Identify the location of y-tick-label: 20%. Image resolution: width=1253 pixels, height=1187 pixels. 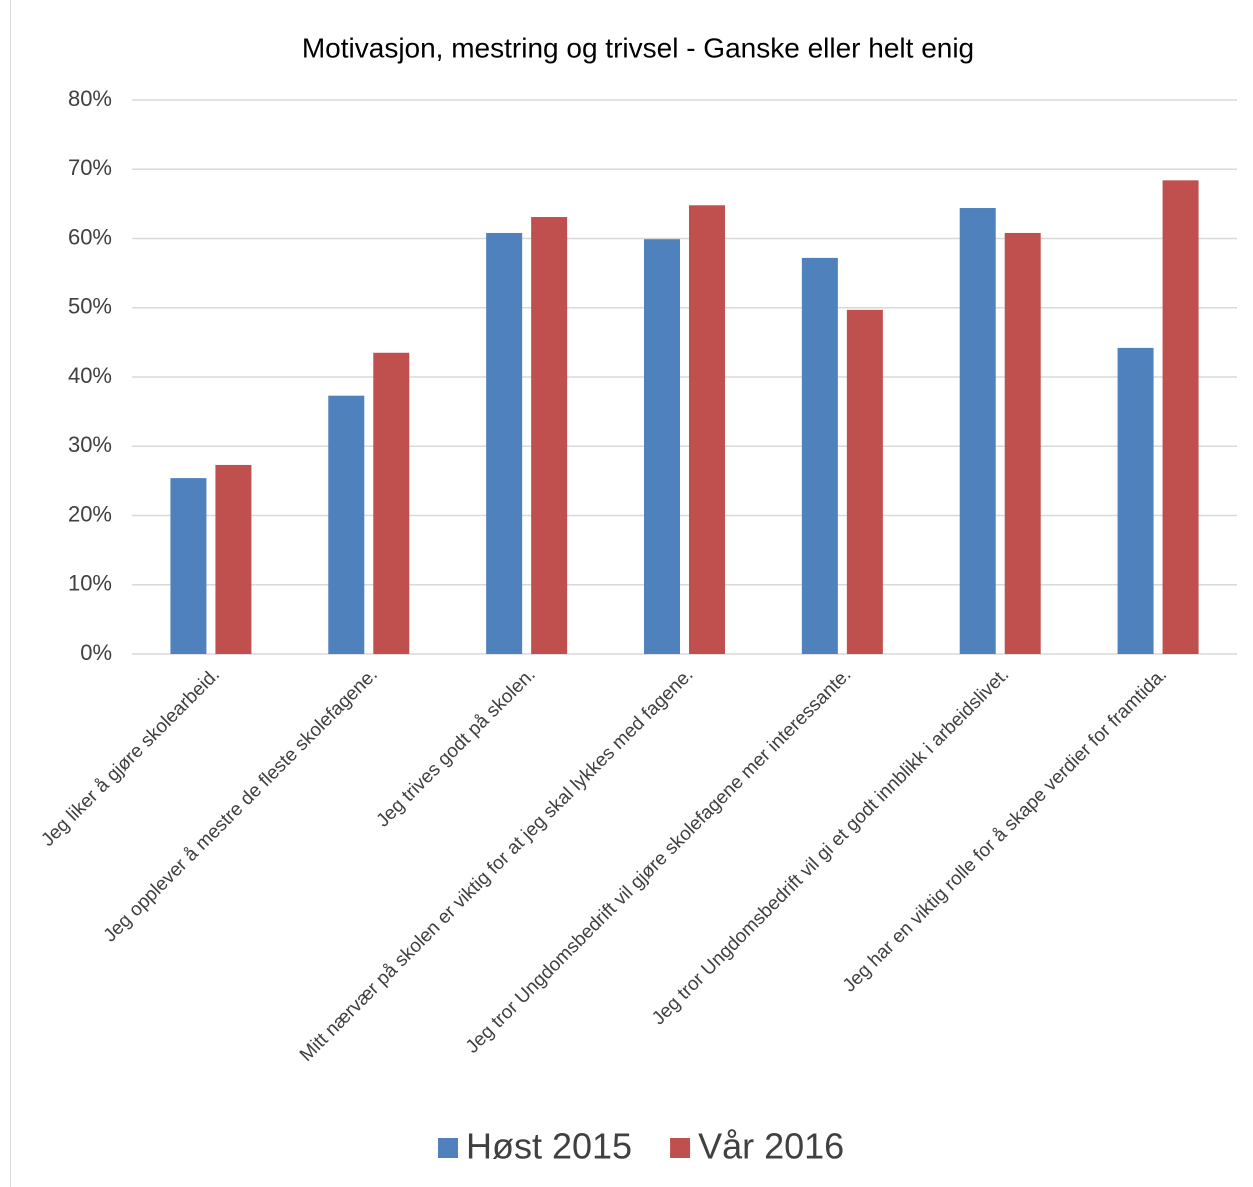
(90, 513).